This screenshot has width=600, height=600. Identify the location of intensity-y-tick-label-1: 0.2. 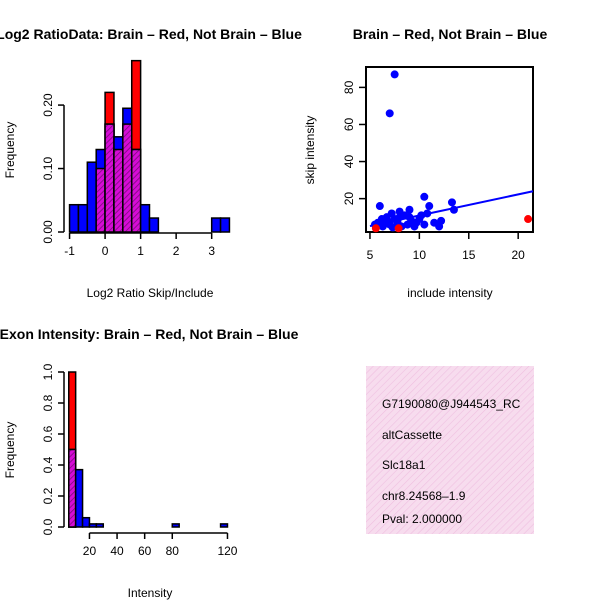
(48, 495).